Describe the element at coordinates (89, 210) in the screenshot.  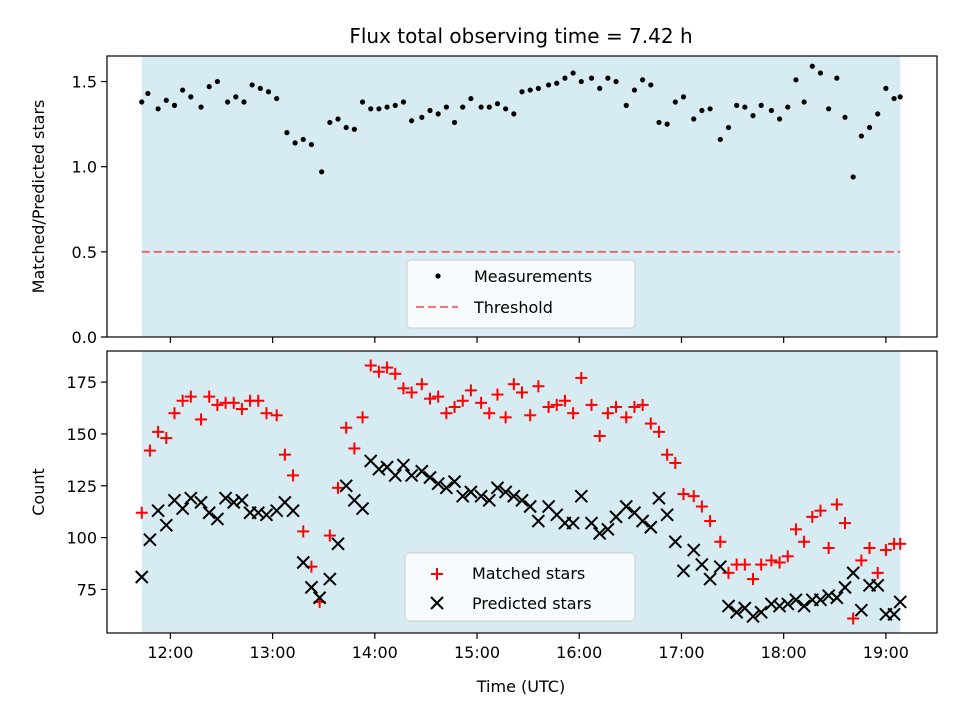
I see `panel-ratio-yaxis: 0.0 0.5 1.0 1.5` at that location.